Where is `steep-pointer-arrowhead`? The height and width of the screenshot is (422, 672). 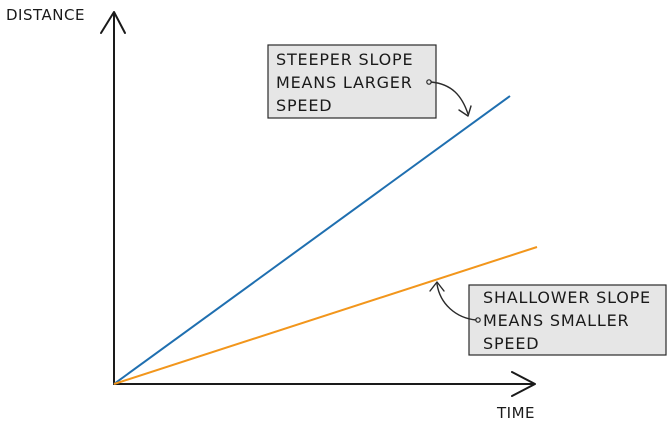
steep-pointer-arrowhead is located at coordinates (465, 111).